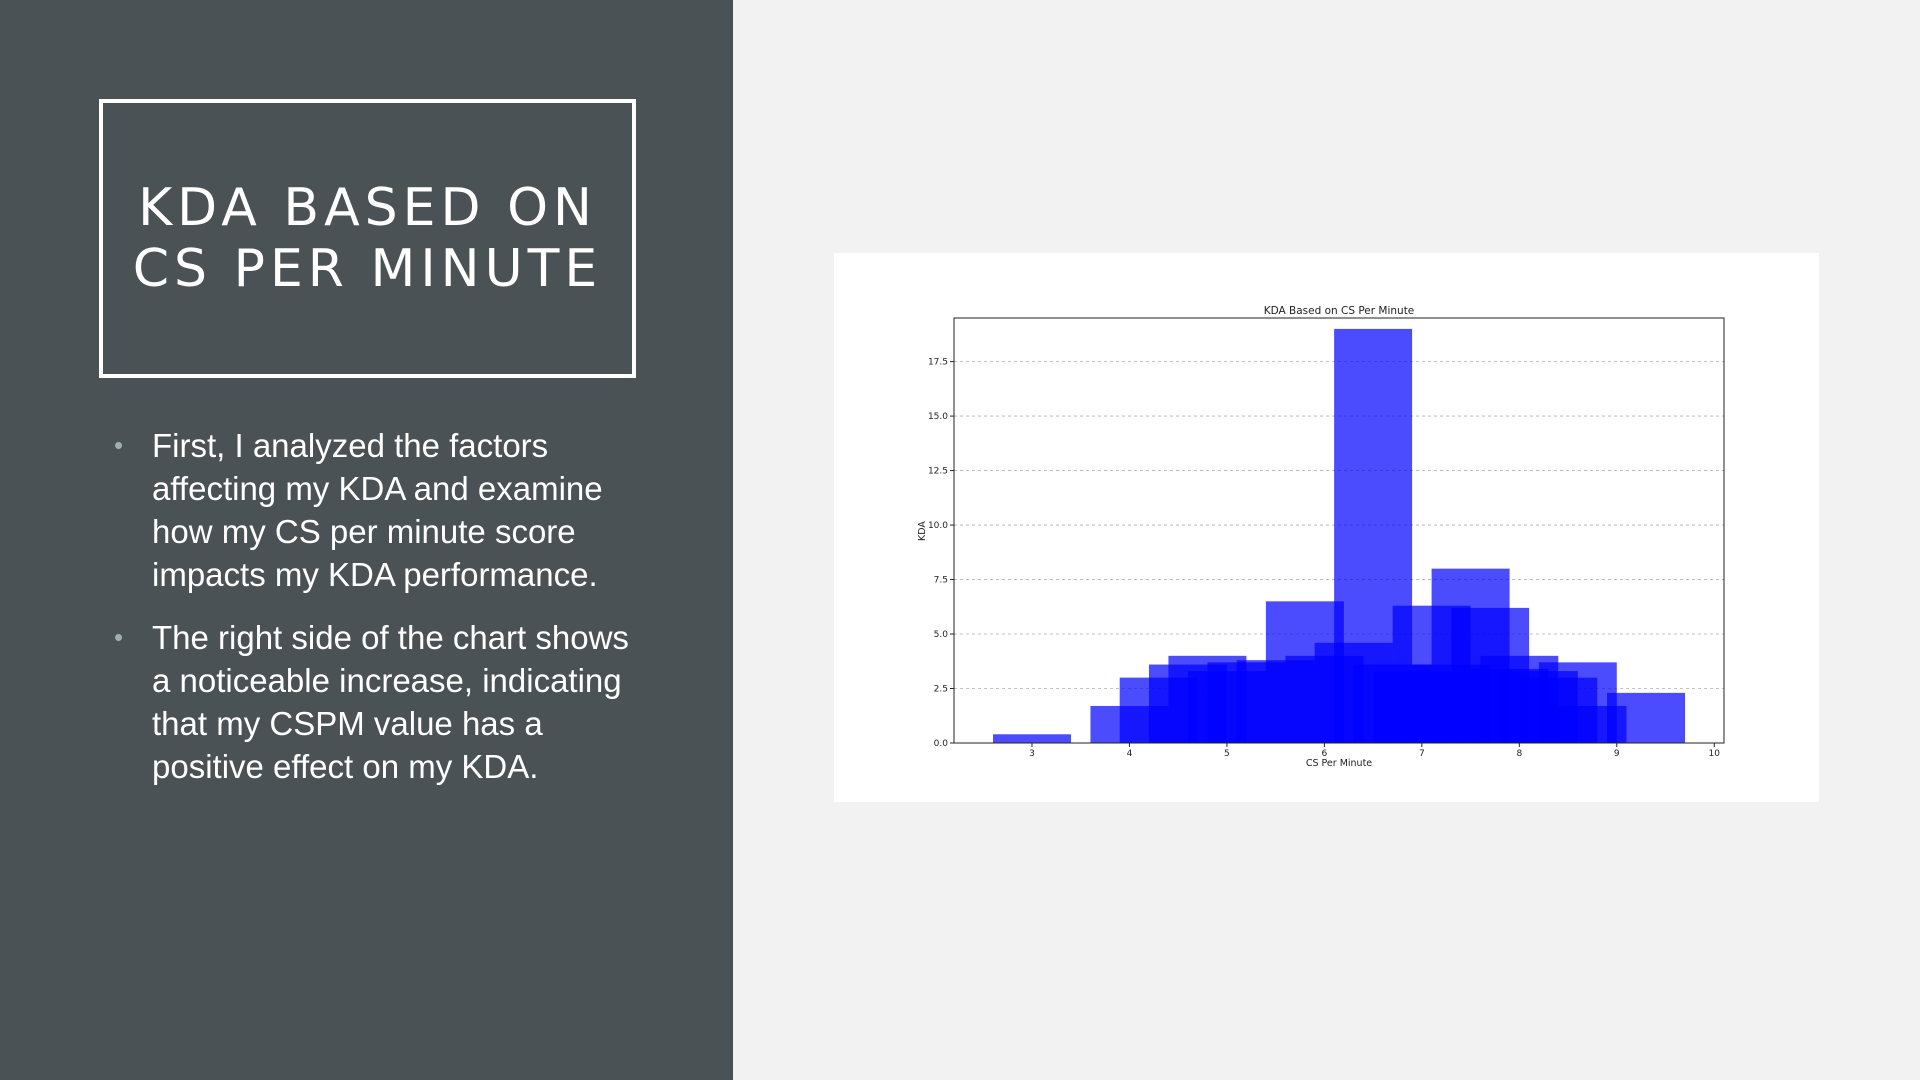 This screenshot has height=1080, width=1920. What do you see at coordinates (1227, 754) in the screenshot?
I see `x-tick-label: 5` at bounding box center [1227, 754].